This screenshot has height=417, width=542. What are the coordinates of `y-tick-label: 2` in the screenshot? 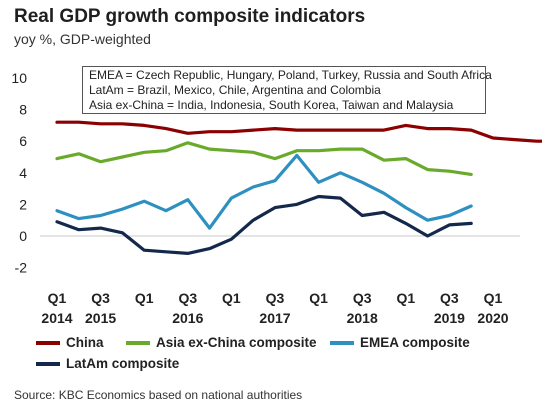 It's located at (23, 204).